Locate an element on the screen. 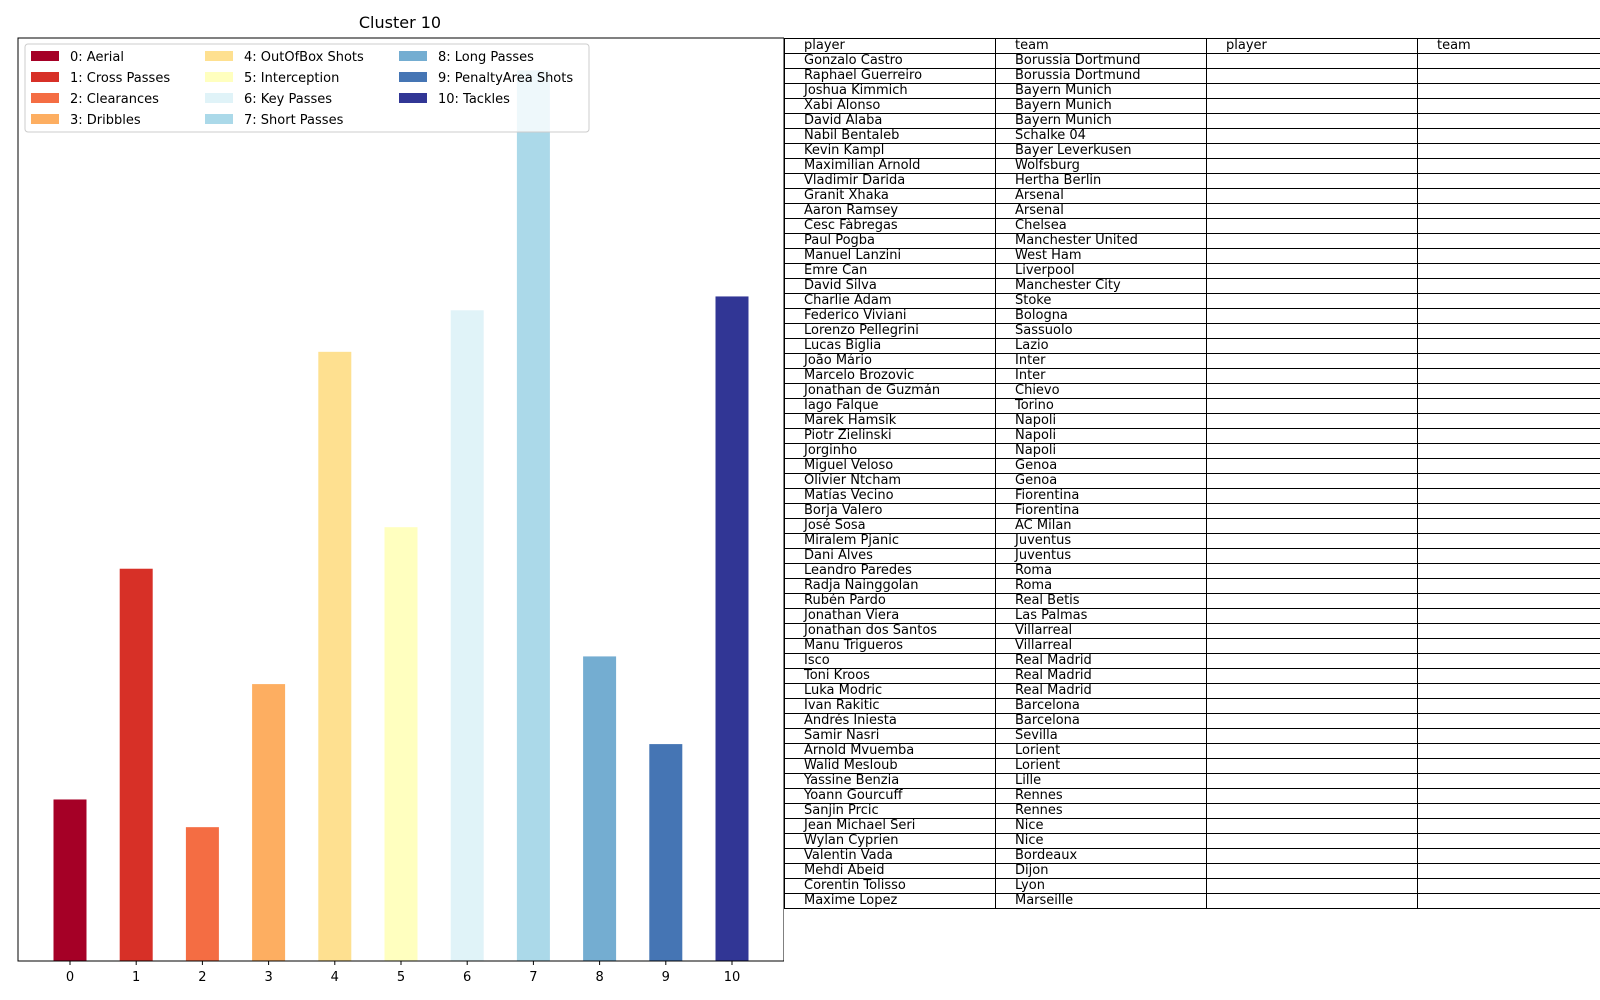 Image resolution: width=1600 pixels, height=1000 pixels. x-tick-label: 3 is located at coordinates (268, 977).